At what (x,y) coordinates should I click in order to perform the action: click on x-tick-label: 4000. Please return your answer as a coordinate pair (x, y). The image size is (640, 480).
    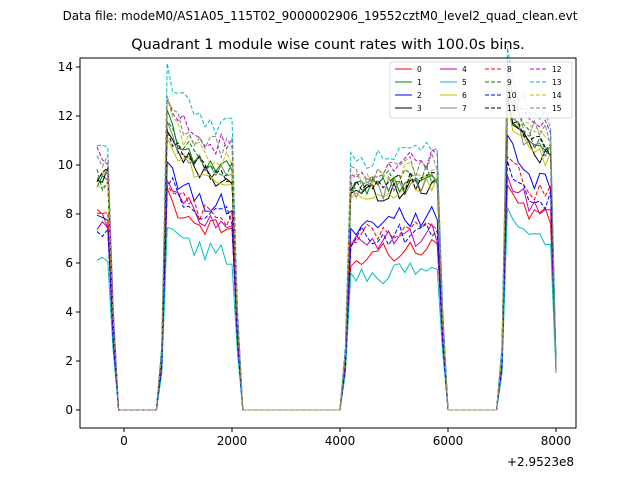
    Looking at the image, I should click on (340, 441).